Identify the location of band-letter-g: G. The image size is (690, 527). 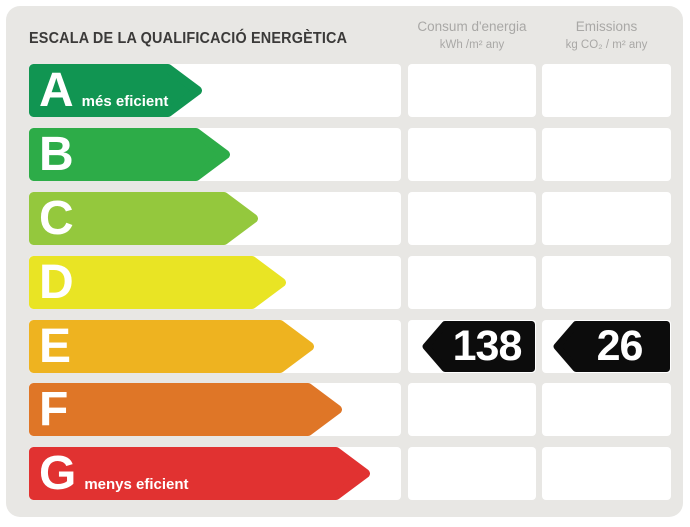
(58, 473).